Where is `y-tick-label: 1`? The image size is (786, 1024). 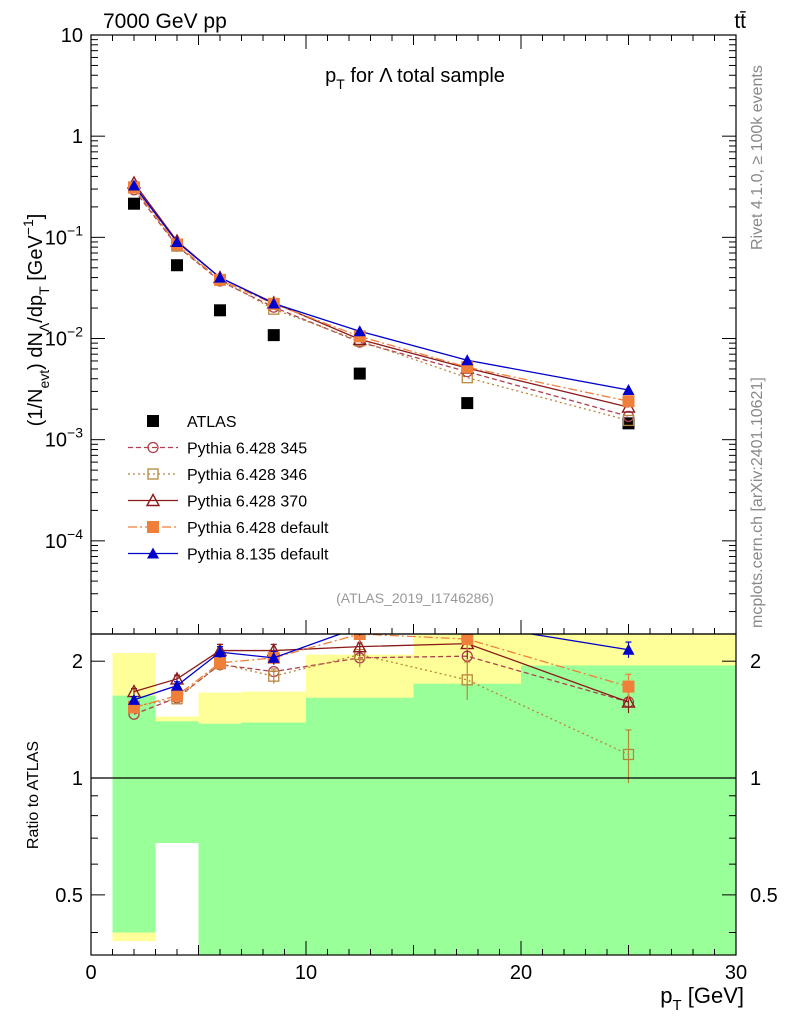
y-tick-label: 1 is located at coordinates (77, 137).